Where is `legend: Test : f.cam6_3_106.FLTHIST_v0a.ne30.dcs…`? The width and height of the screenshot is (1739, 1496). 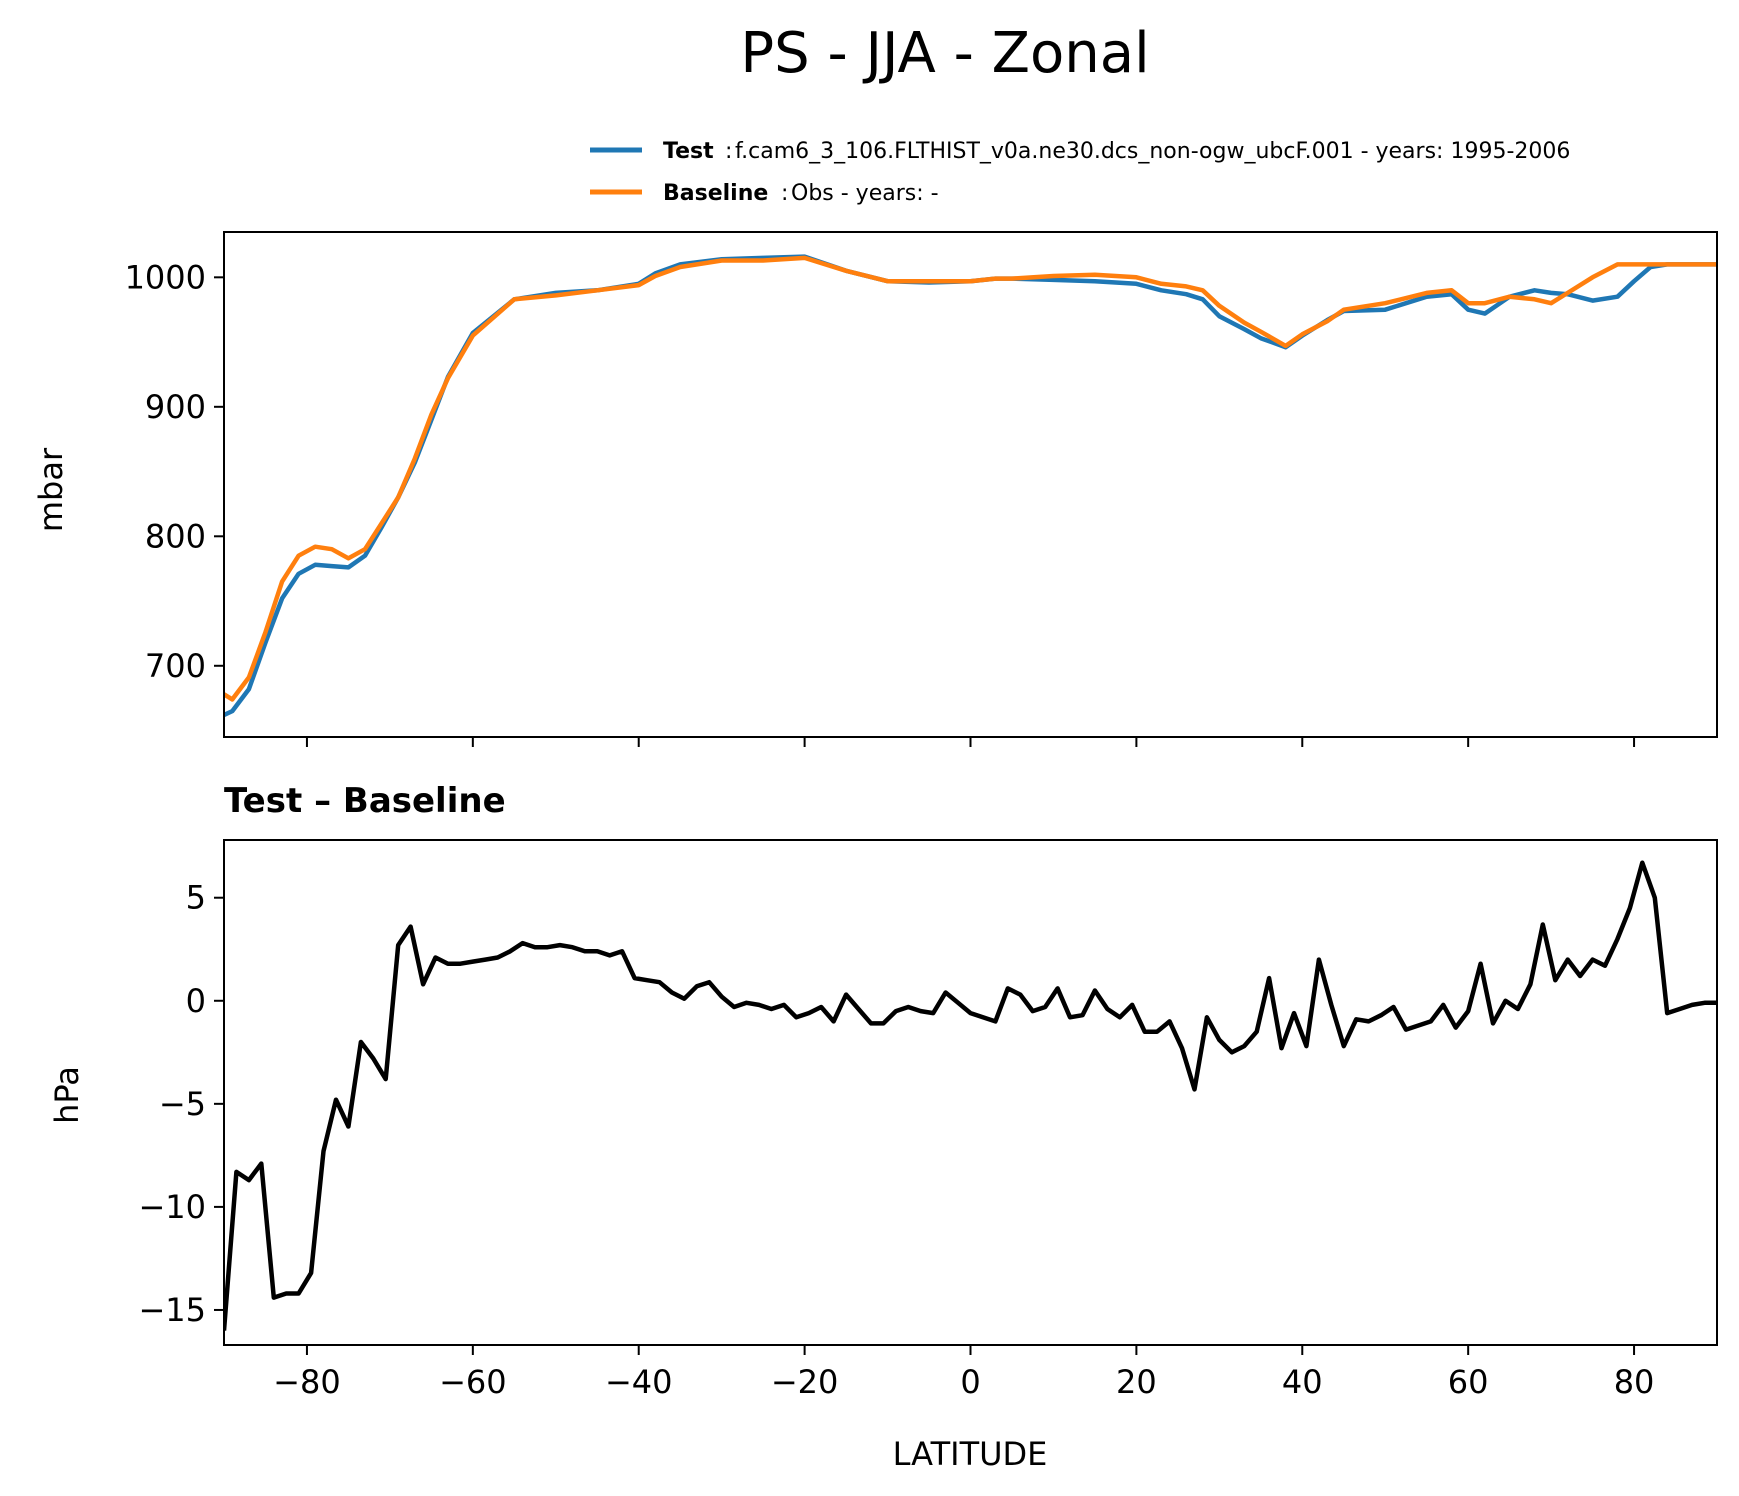
legend: Test : f.cam6_3_106.FLTHIST_v0a.ne30.dcs… is located at coordinates (1080, 172).